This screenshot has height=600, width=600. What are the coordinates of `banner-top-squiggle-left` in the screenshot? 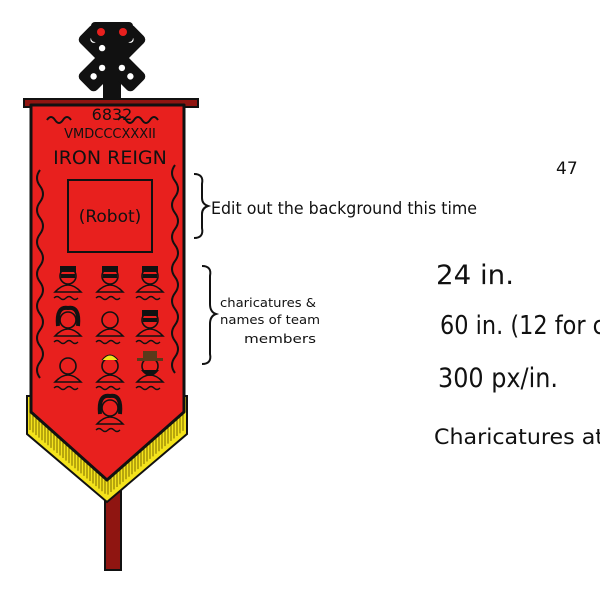 It's located at (59, 120).